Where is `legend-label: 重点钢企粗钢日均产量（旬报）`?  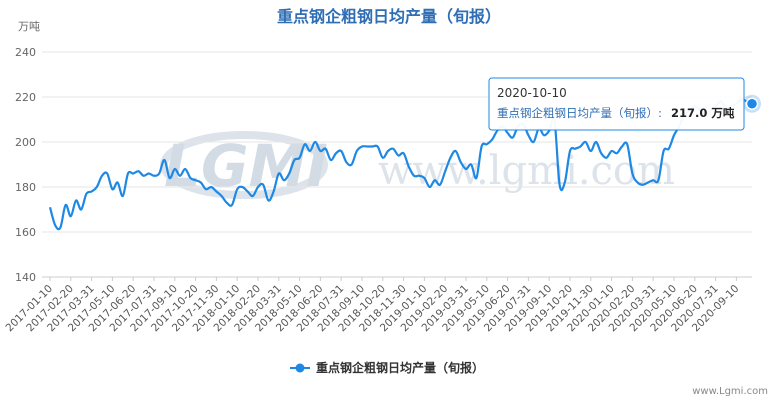
legend-label: 重点钢企粗钢日均产量（旬报） is located at coordinates (400, 367).